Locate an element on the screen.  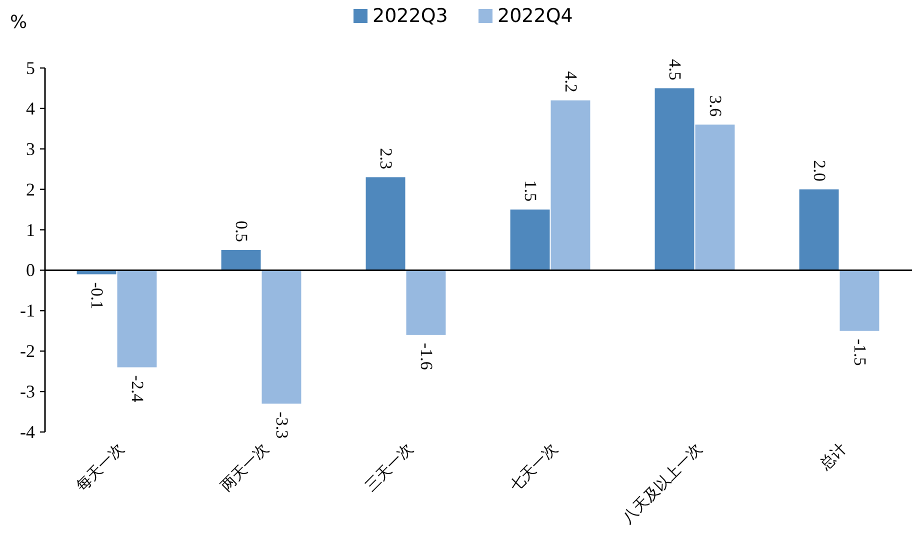
y-tick-label: -2 is located at coordinates (27, 351).